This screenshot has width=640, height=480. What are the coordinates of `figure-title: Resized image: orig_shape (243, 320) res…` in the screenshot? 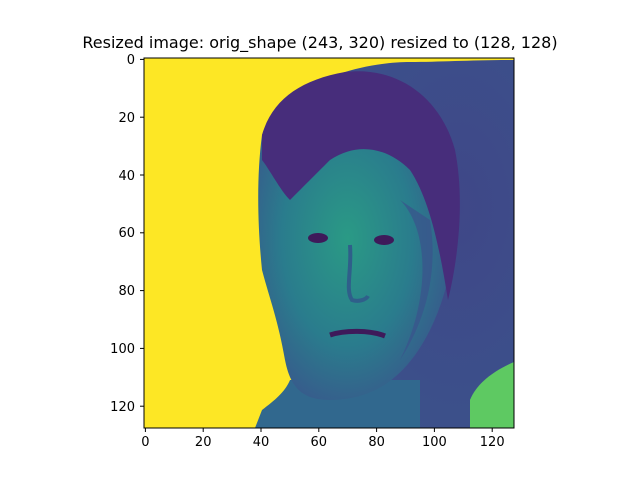 It's located at (320, 42).